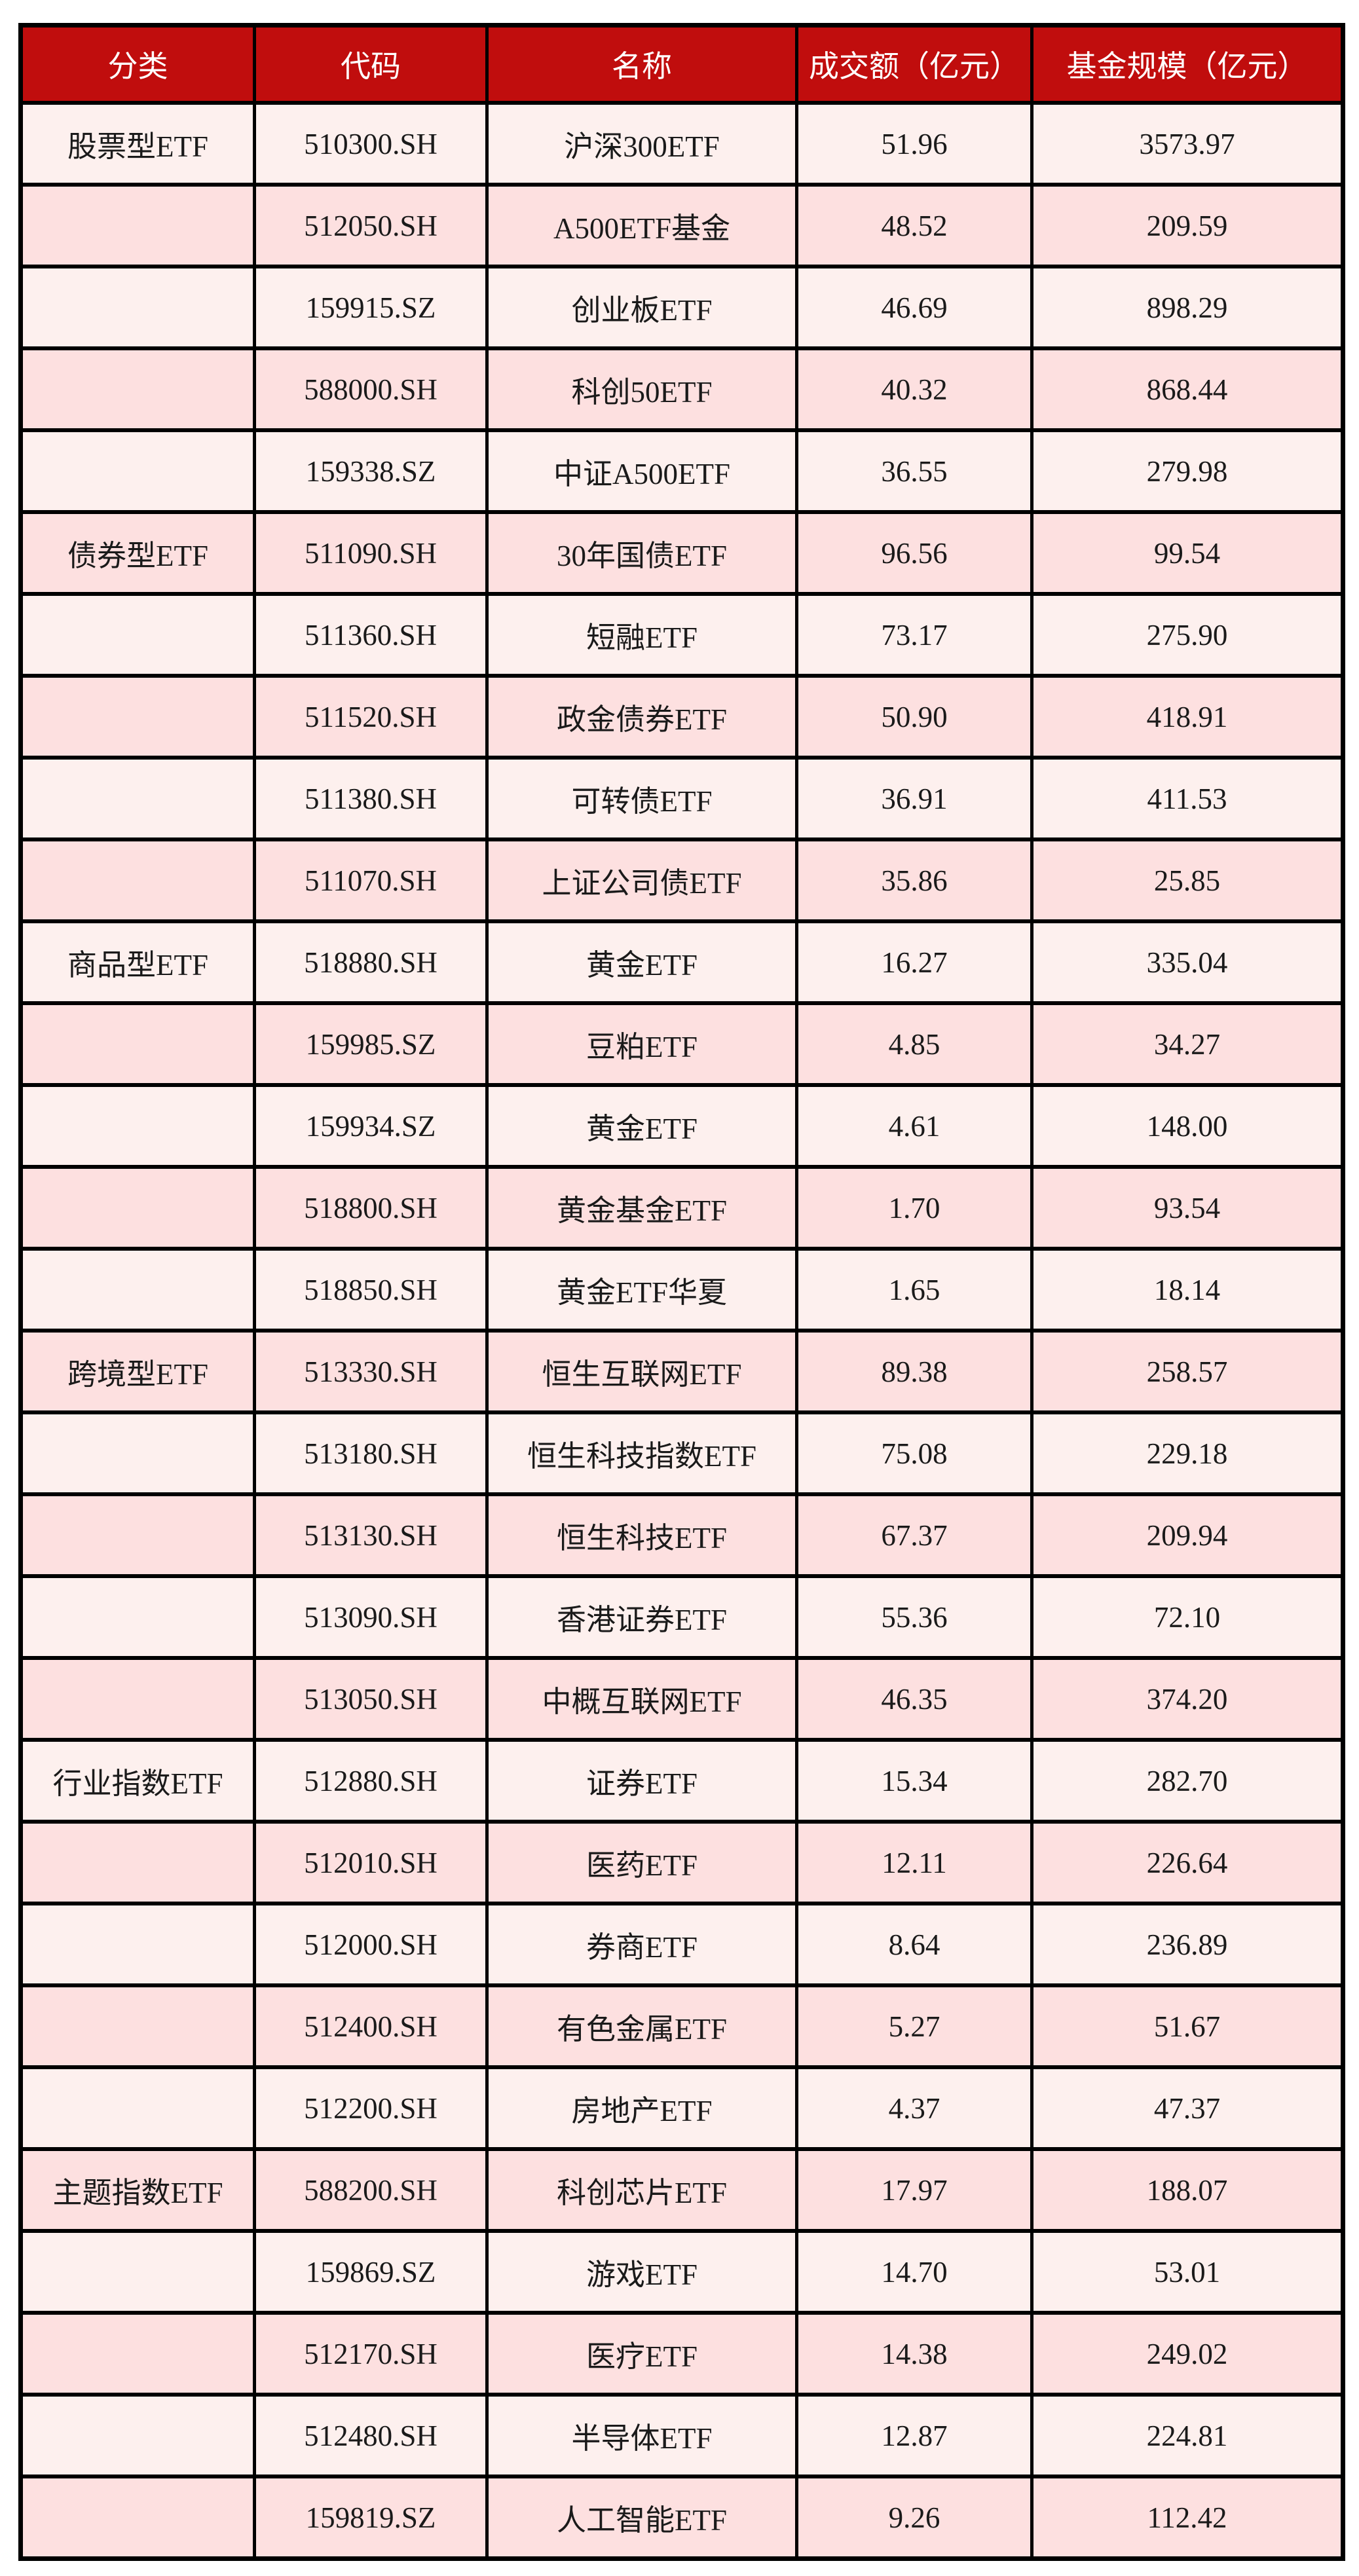  I want to click on code-cell: 159985.SZ, so click(371, 1044).